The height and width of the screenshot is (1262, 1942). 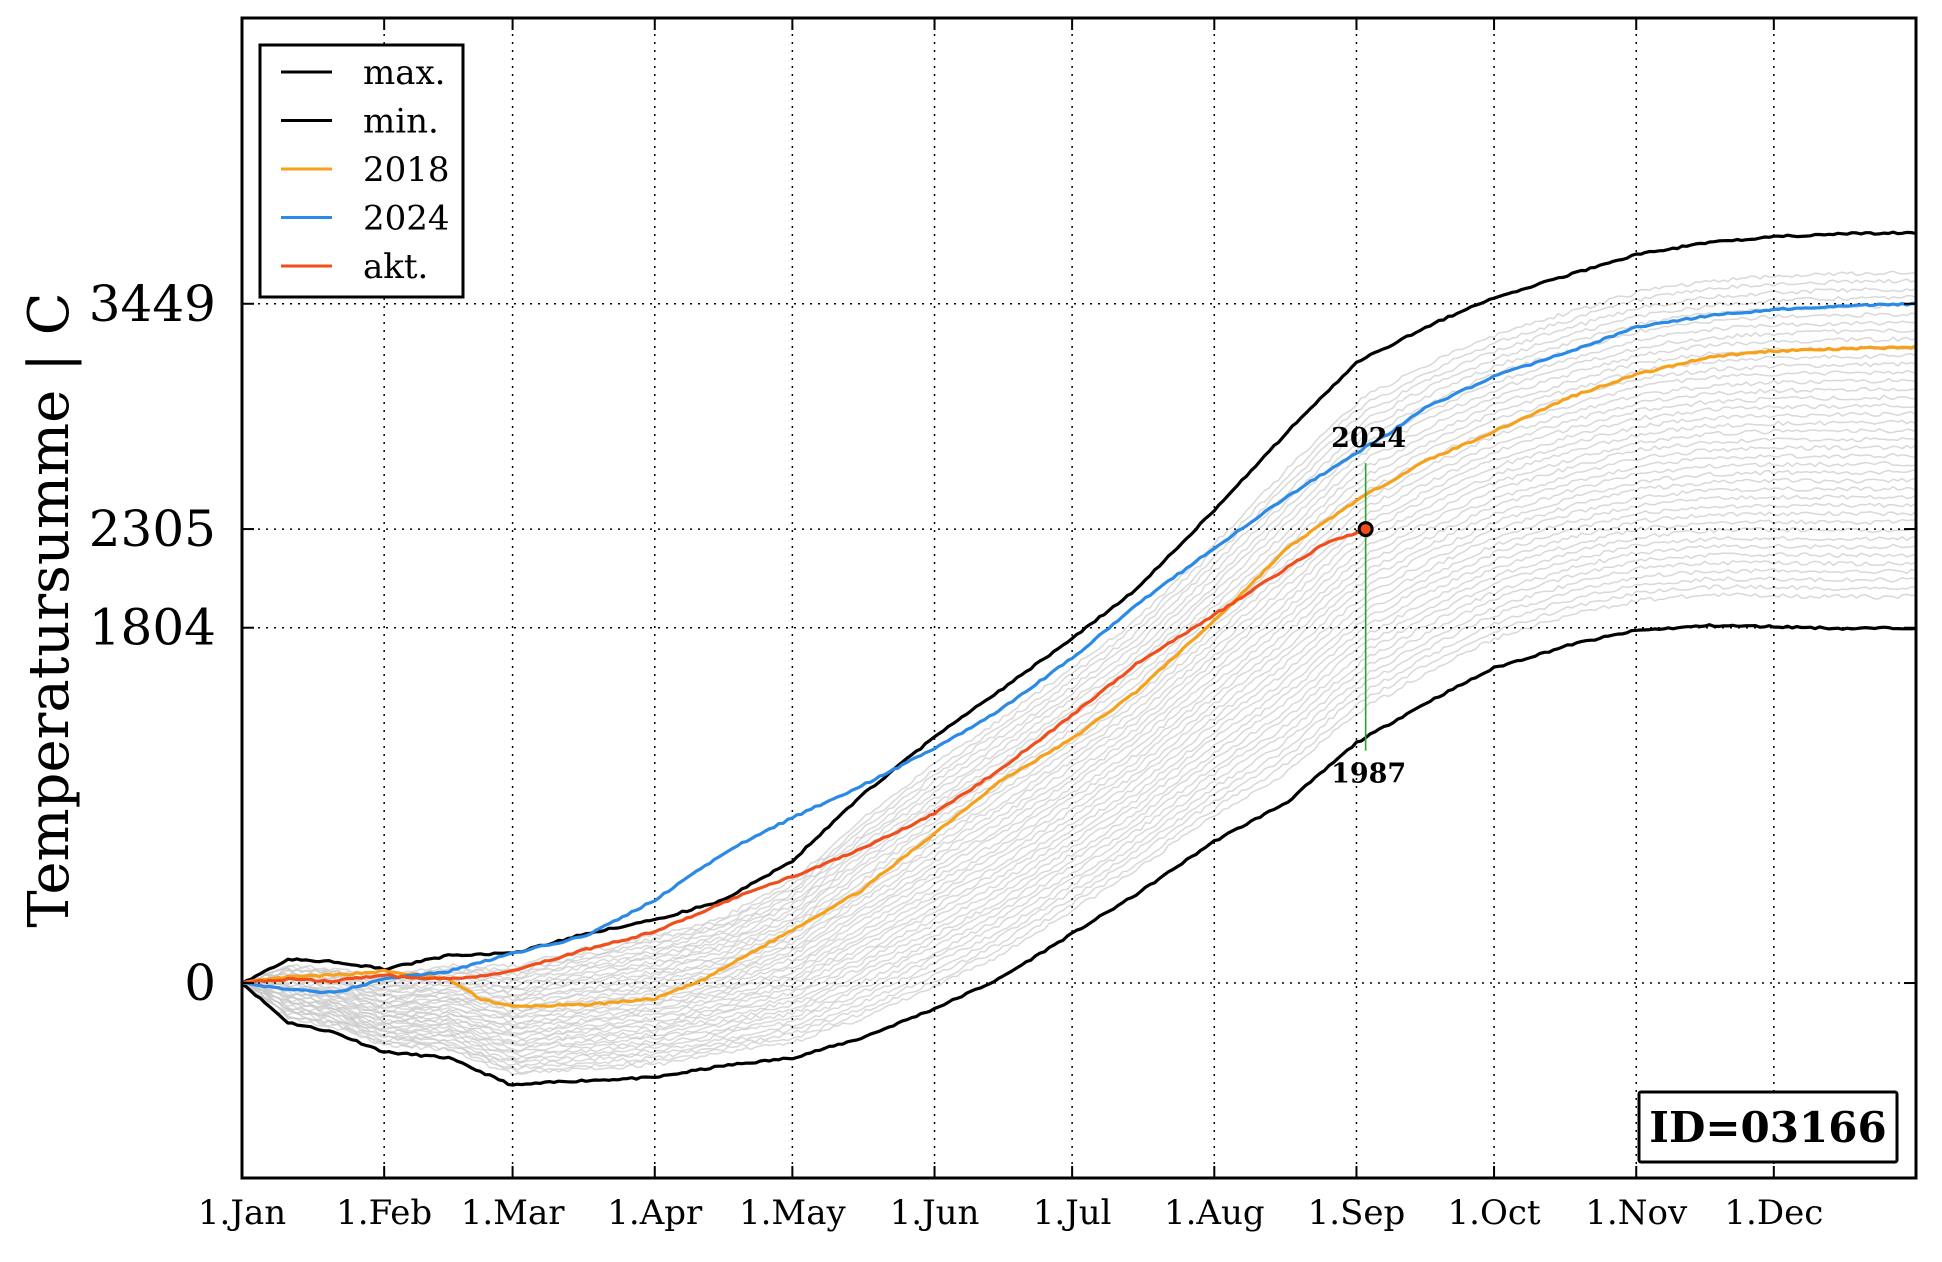 What do you see at coordinates (152, 304) in the screenshot?
I see `y-tick-label: 3449` at bounding box center [152, 304].